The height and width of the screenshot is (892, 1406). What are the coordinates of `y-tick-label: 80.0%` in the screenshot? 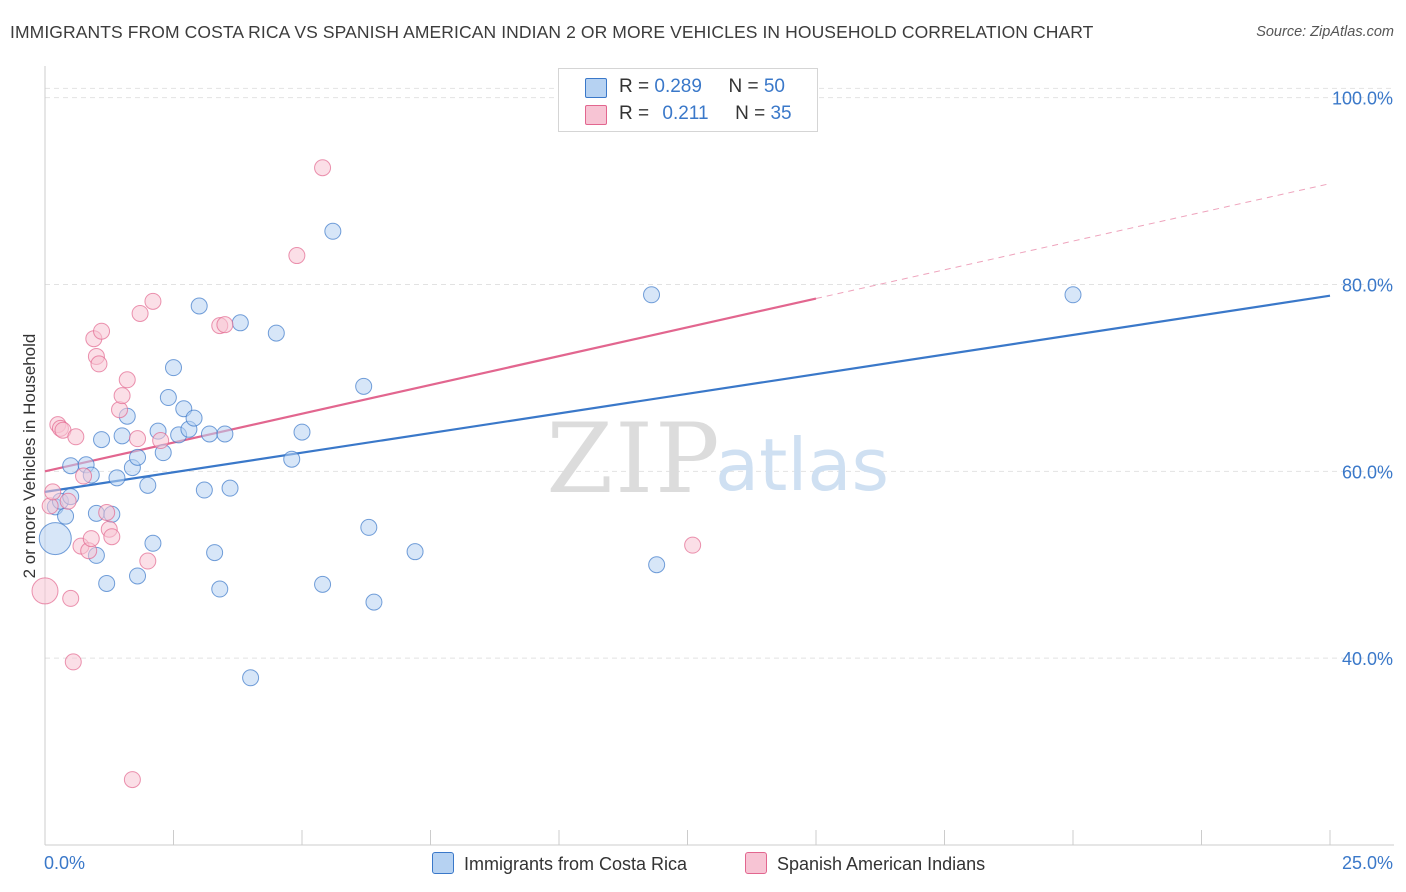 It's located at (1367, 286).